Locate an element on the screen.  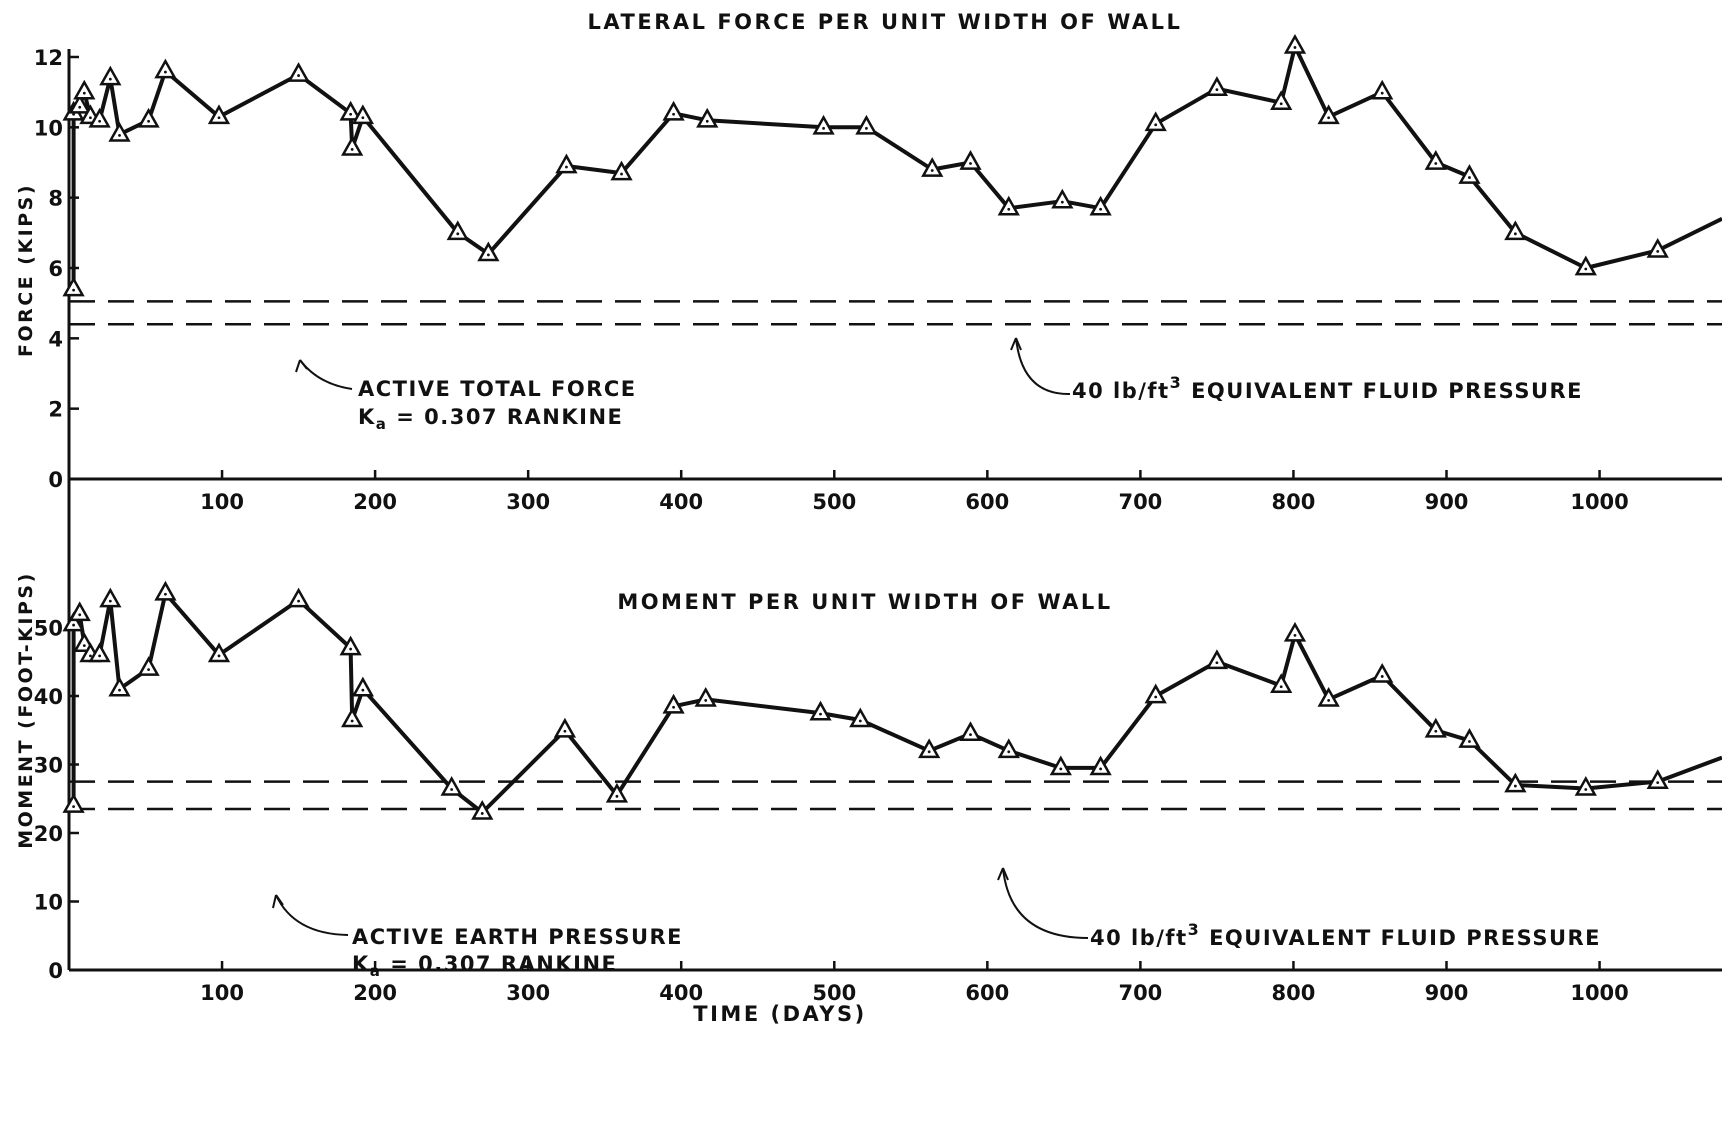
fluid-moment-arrowhead-icon is located at coordinates (1003, 874).